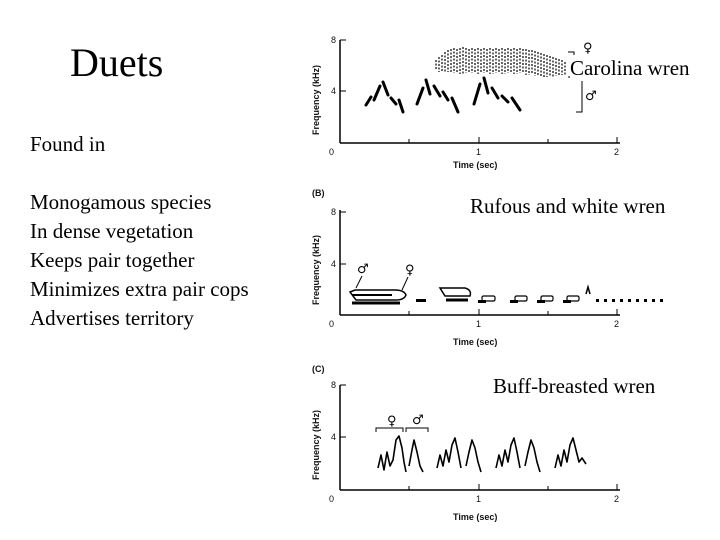  Describe the element at coordinates (112, 231) in the screenshot. I see `bullet-item: In dense vegetation` at that location.